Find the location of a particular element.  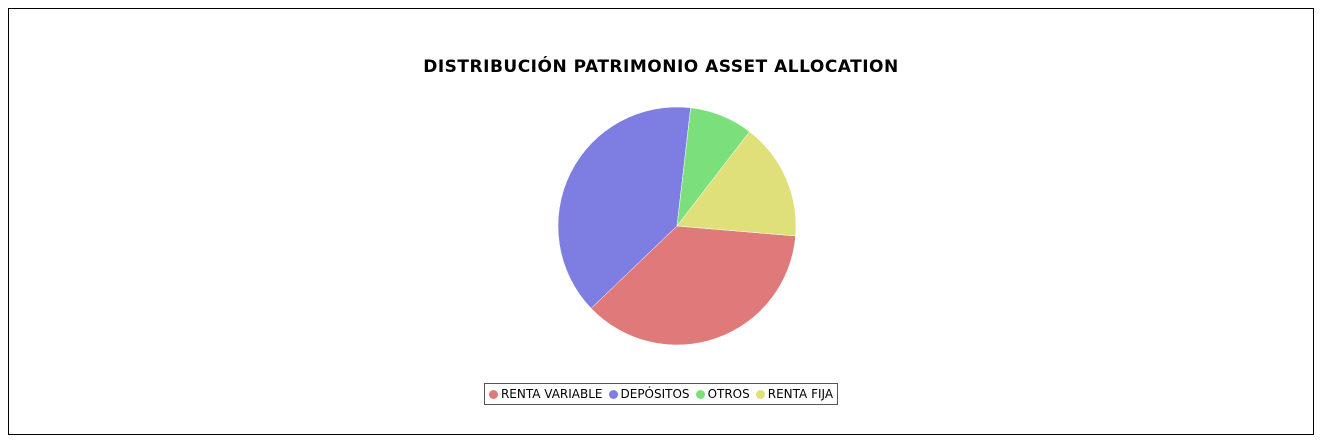

legend-box: RENTA VARIABLE DEPÓSITOS OTROS RENTA FIJA is located at coordinates (661, 394).